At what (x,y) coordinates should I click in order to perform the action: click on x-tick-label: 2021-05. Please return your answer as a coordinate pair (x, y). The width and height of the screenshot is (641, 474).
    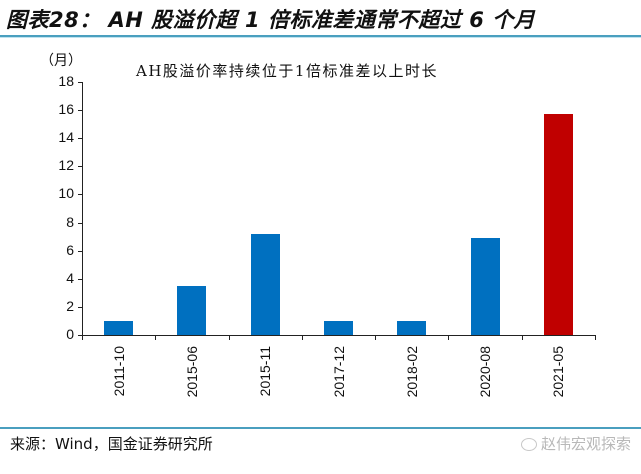
    Looking at the image, I should click on (558, 376).